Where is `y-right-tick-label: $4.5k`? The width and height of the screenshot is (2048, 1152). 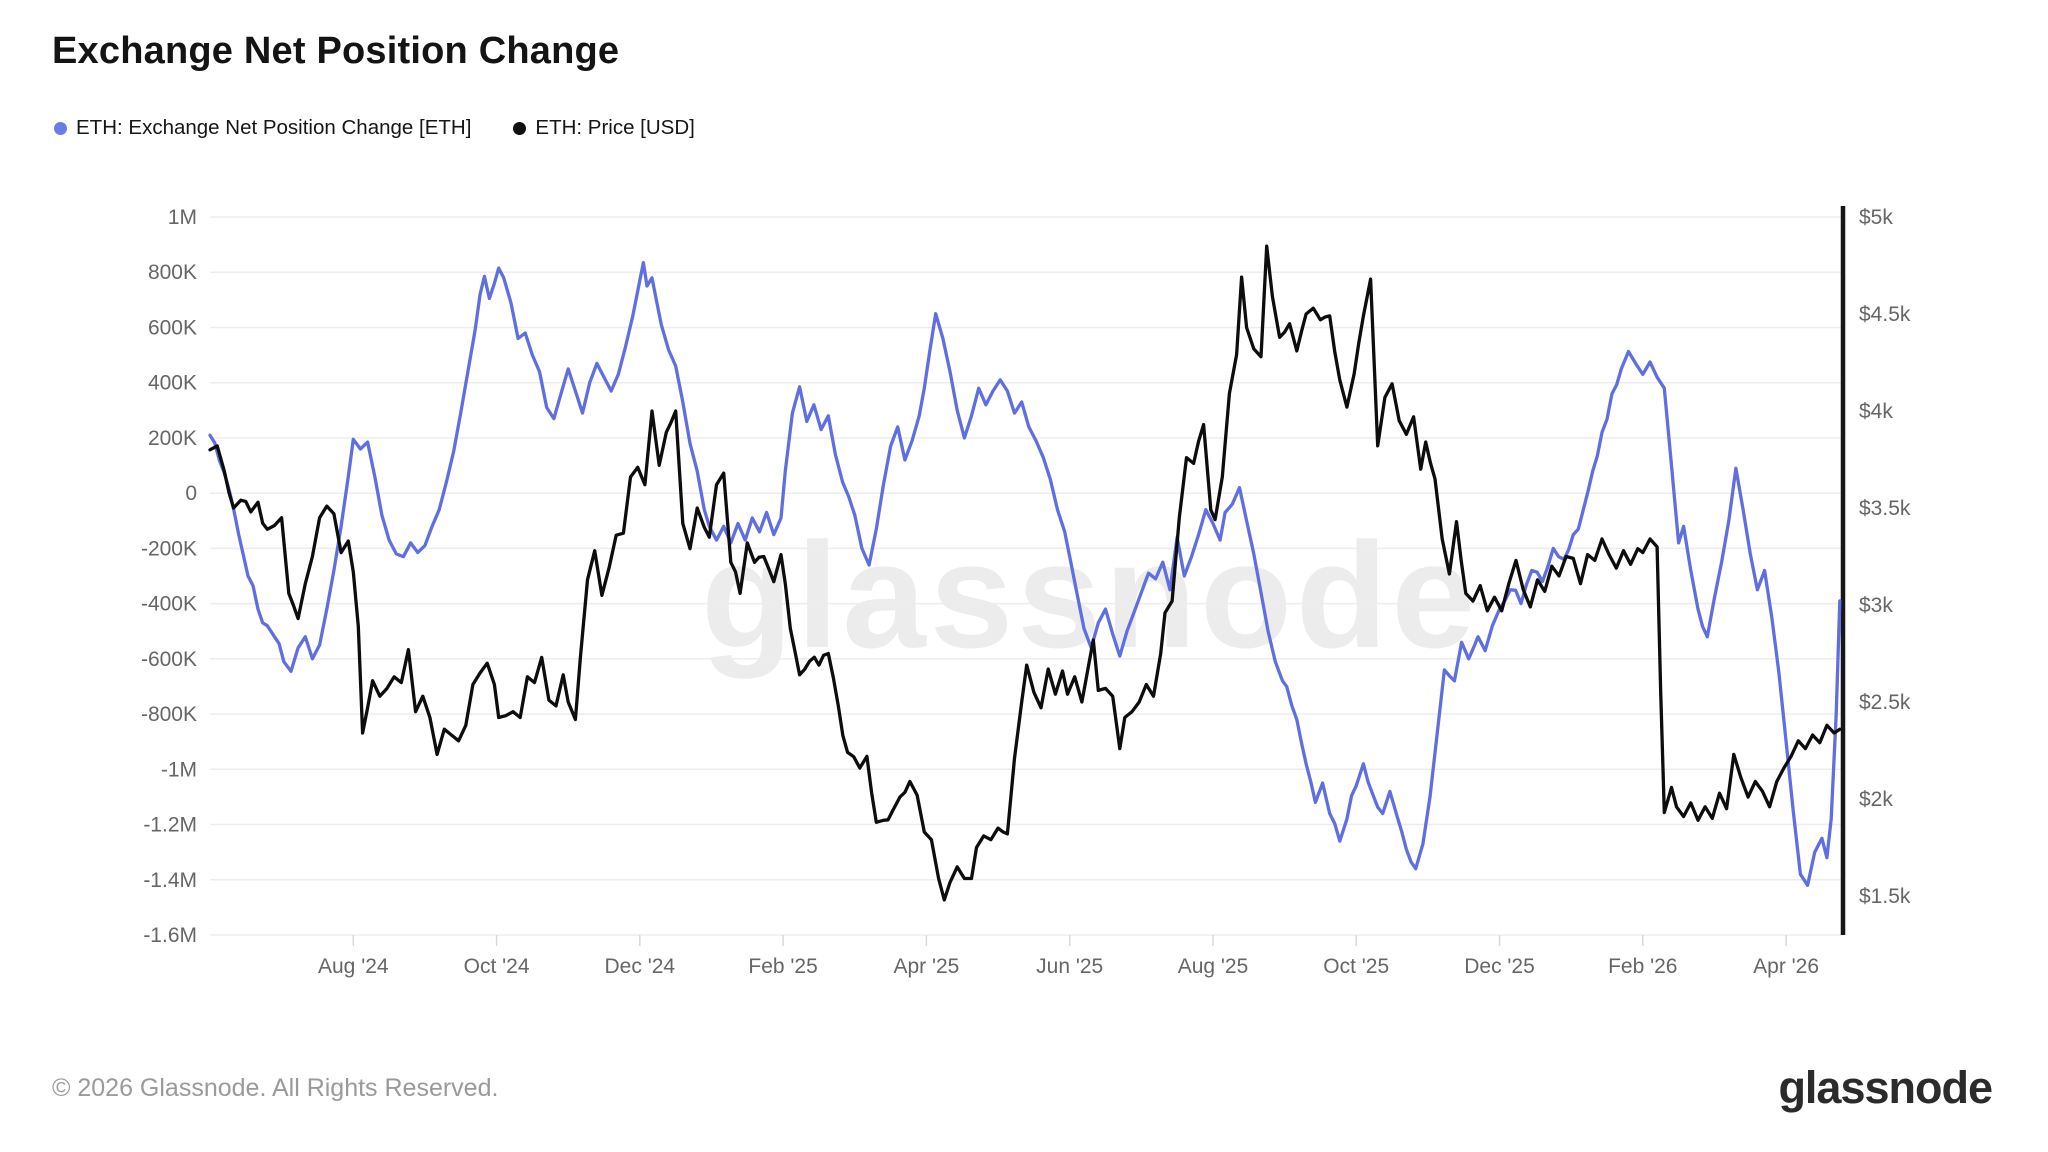
y-right-tick-label: $4.5k is located at coordinates (1885, 314).